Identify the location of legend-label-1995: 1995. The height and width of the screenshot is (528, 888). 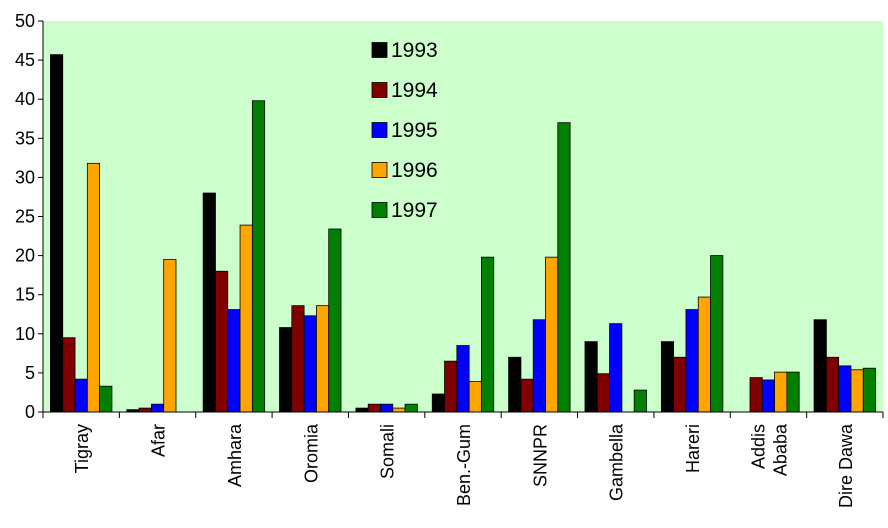
(414, 130).